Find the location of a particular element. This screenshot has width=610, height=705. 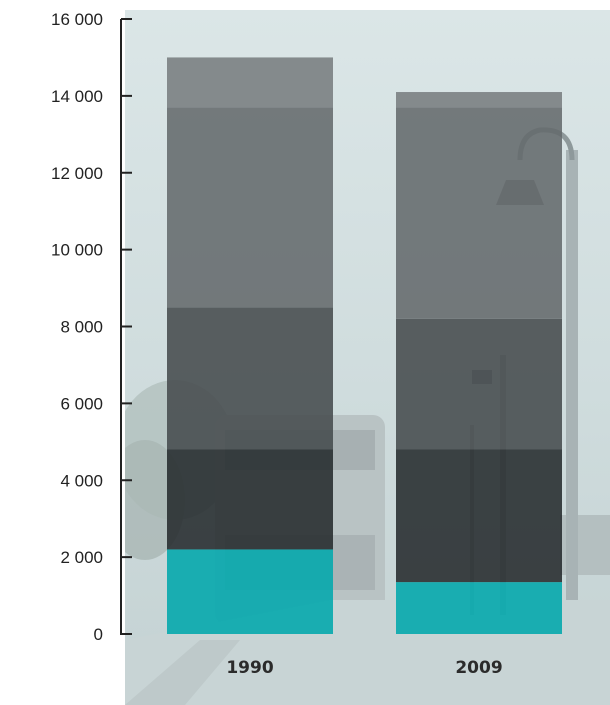

y-tick-label: 16 000 is located at coordinates (77, 19).